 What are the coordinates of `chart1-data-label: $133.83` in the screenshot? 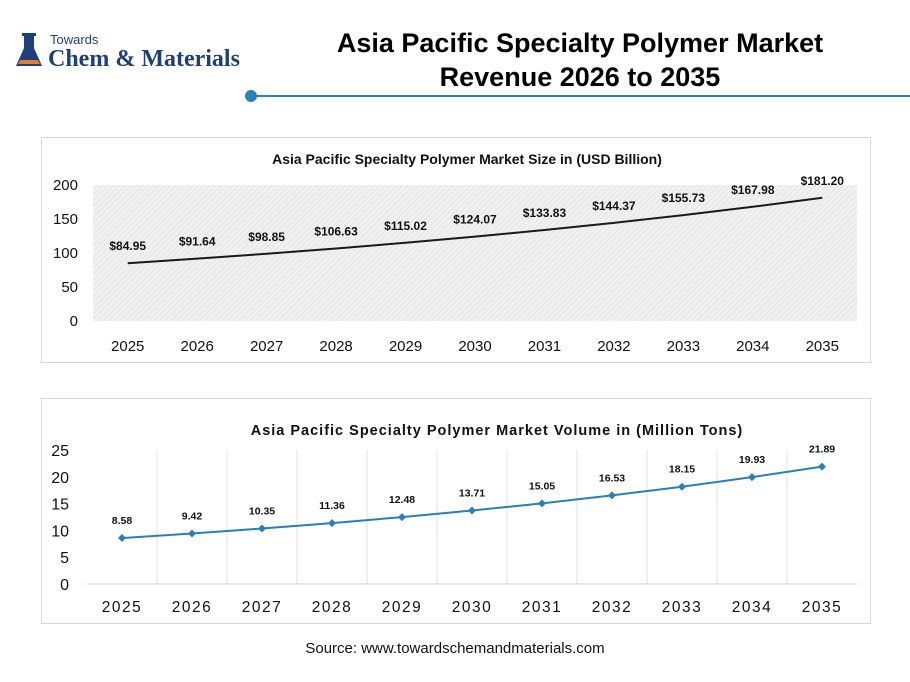 It's located at (545, 213).